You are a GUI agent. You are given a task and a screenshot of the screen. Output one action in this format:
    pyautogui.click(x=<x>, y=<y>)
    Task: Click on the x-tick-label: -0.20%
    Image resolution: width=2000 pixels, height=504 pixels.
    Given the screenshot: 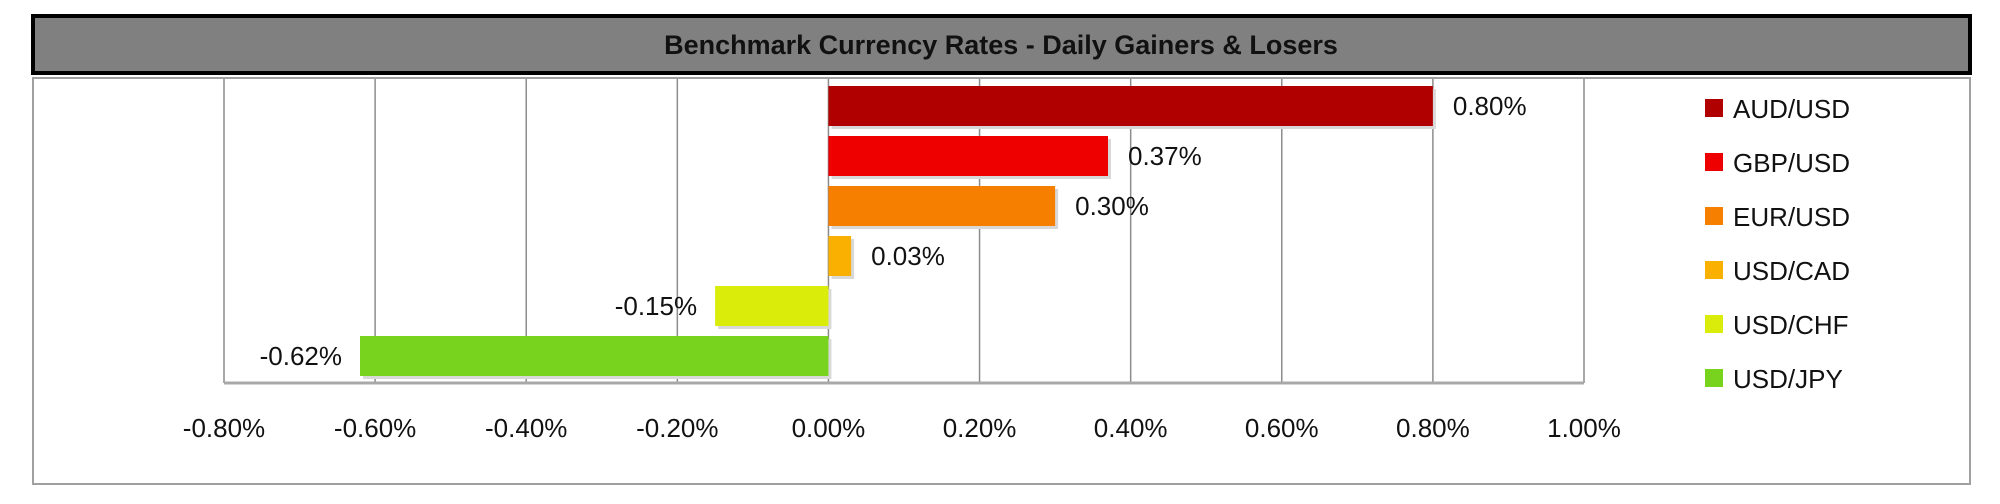 What is the action you would take?
    pyautogui.click(x=677, y=428)
    